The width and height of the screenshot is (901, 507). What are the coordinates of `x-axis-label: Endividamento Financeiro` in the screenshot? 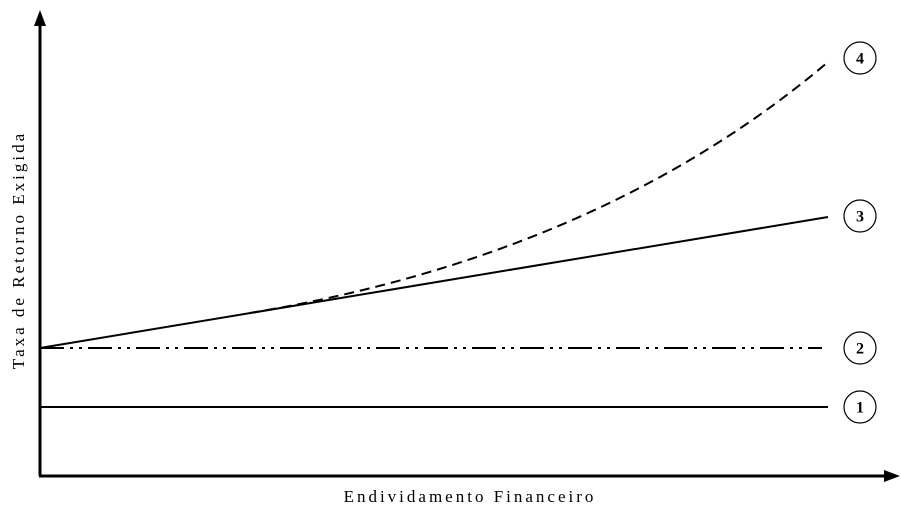 It's located at (470, 496).